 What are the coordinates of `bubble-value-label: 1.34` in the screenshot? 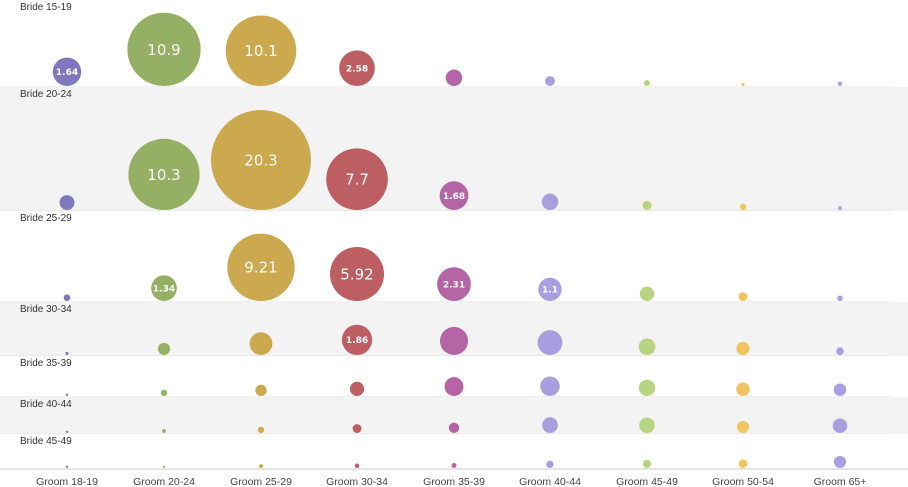 It's located at (164, 289).